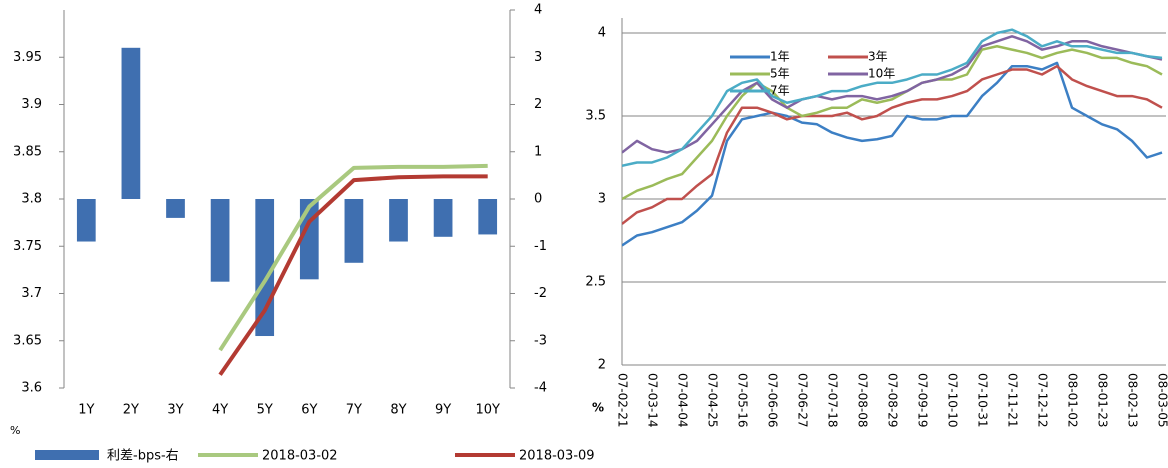 Image resolution: width=1168 pixels, height=468 pixels. Describe the element at coordinates (487, 410) in the screenshot. I see `x-tick-label: 10Y` at that location.